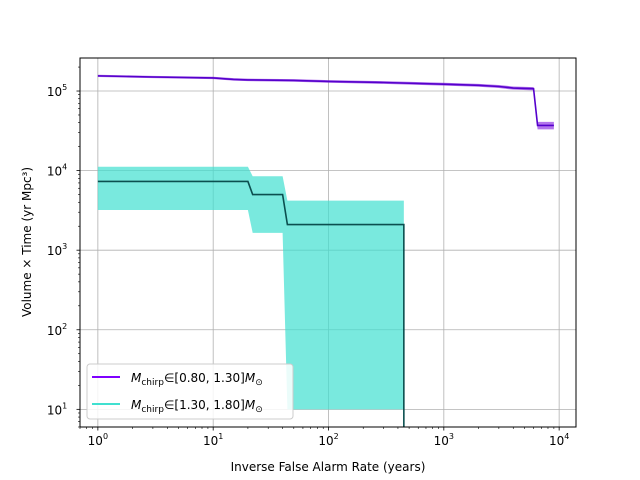 The width and height of the screenshot is (640, 480). Describe the element at coordinates (197, 379) in the screenshot. I see `legend-label-1: Mchirp∈[0.80, 1.30]M⊙` at that location.